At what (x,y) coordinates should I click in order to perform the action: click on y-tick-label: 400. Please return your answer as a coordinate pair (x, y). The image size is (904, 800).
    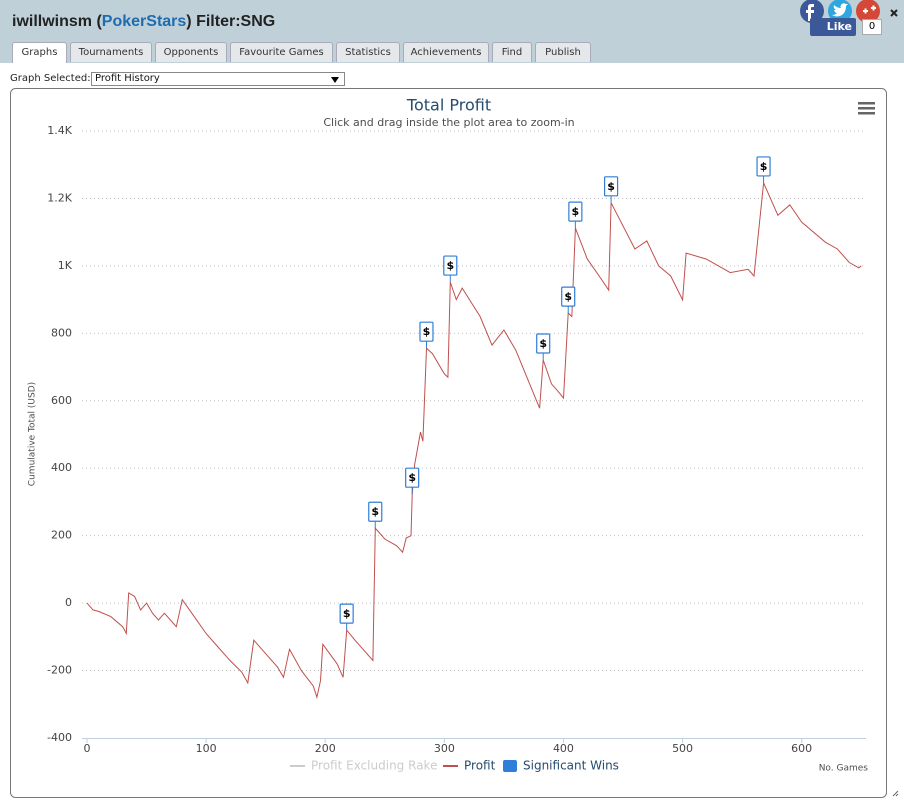
    Looking at the image, I should click on (61, 467).